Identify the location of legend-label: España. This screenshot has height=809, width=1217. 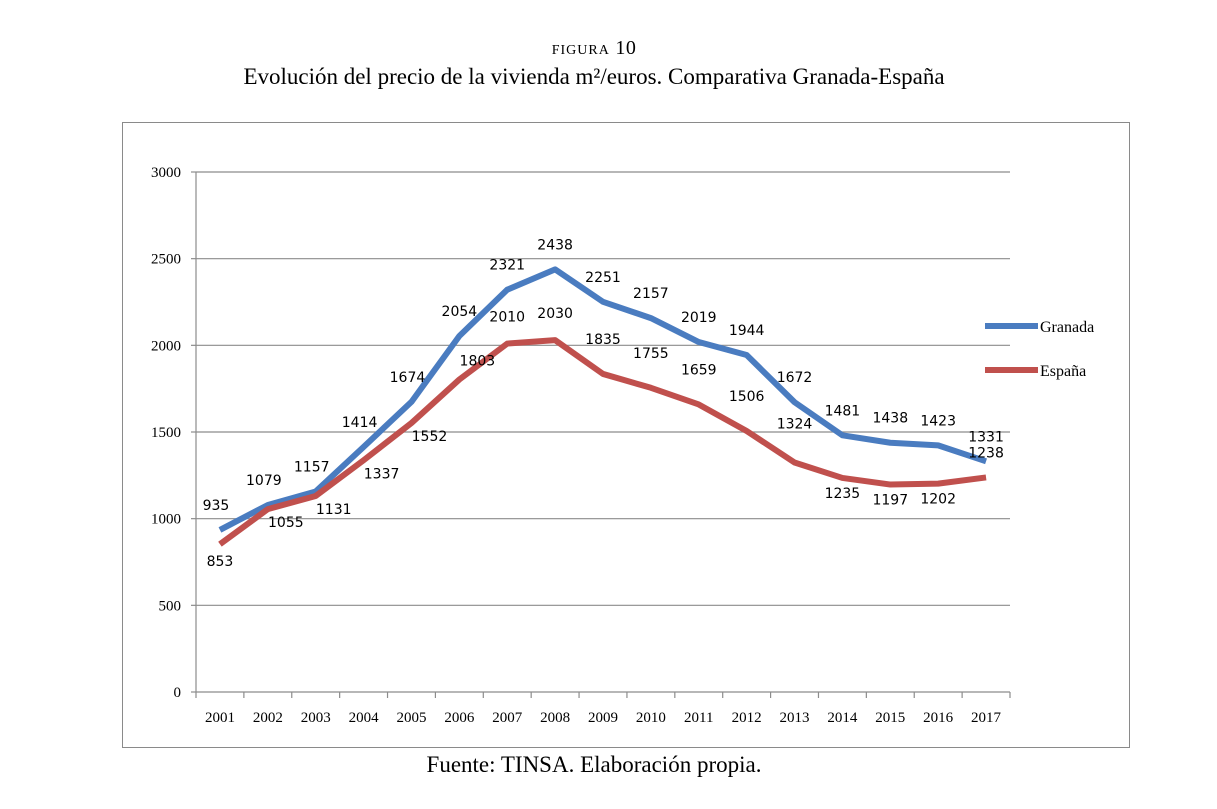
(1063, 371).